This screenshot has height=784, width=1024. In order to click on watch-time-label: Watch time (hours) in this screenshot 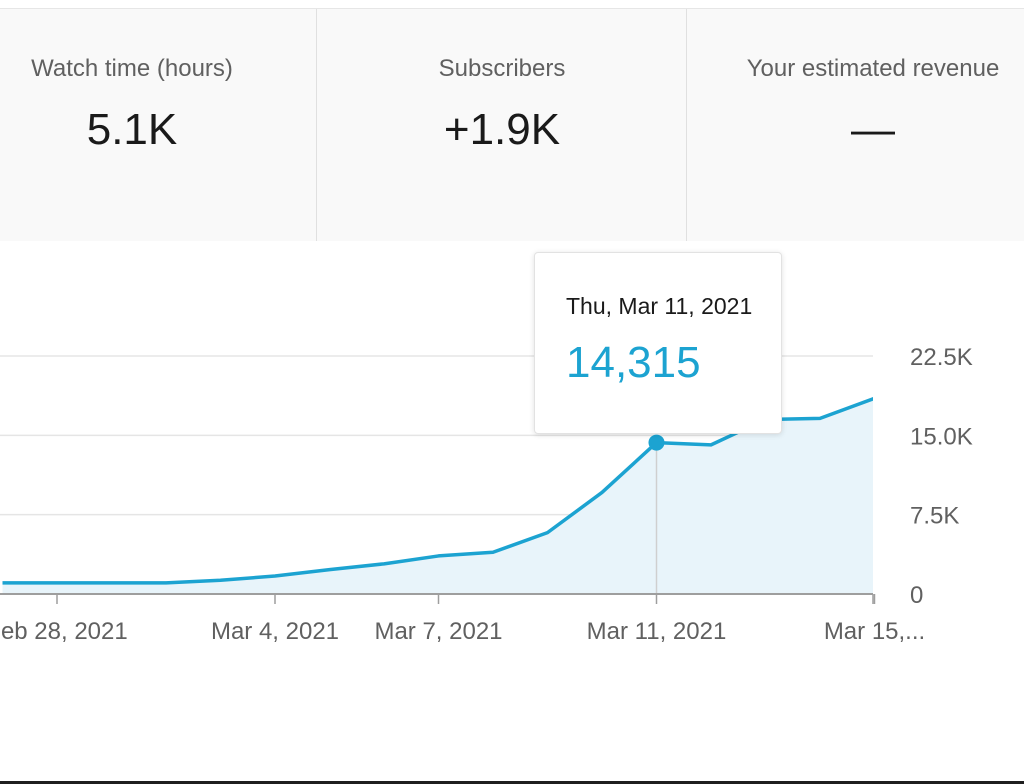, I will do `click(132, 68)`.